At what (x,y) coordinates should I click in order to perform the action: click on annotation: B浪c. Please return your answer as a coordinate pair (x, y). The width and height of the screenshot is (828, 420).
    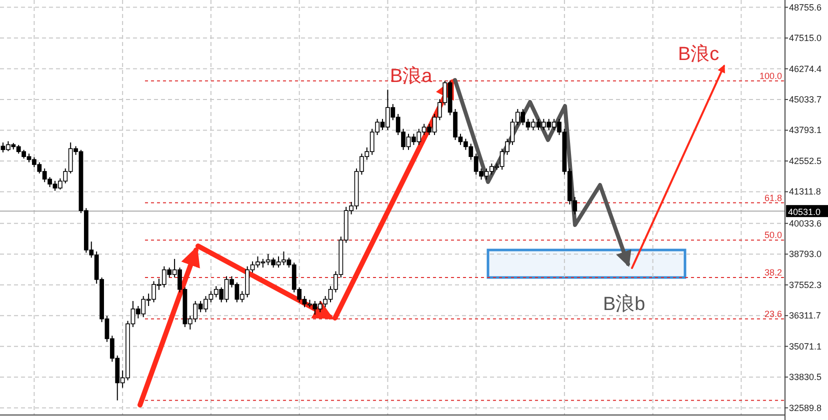
    Looking at the image, I should click on (699, 54).